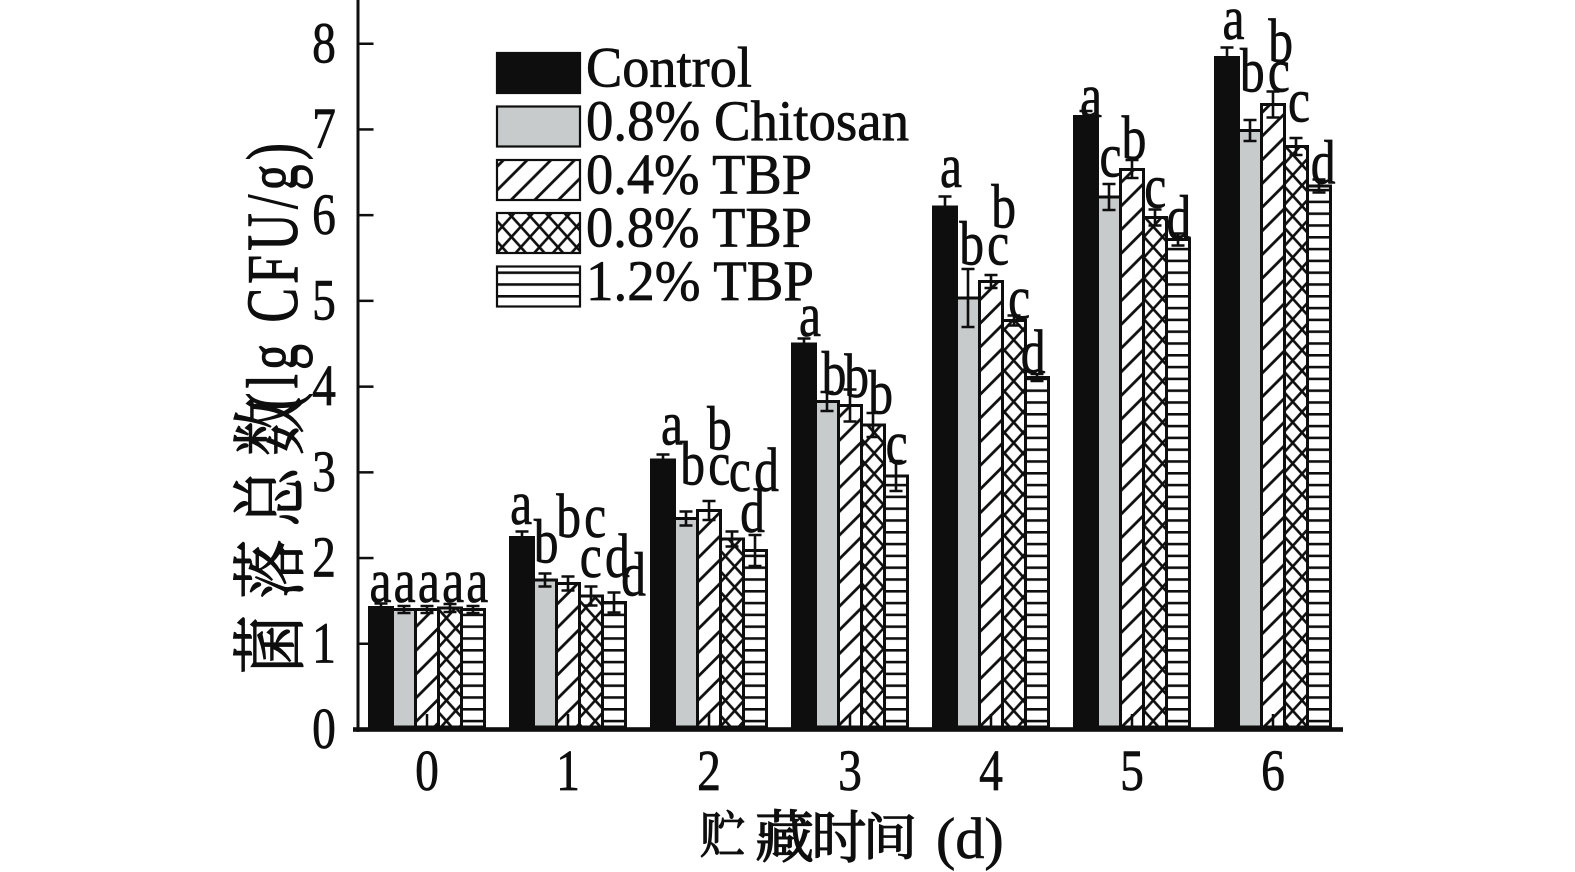  Describe the element at coordinates (324, 43) in the screenshot. I see `svg-text: 8` at that location.